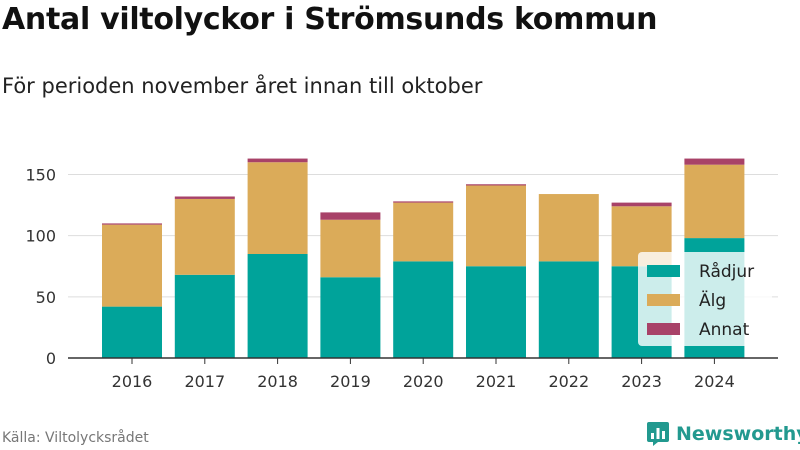 This screenshot has width=800, height=450. I want to click on legend: Rådjur Älg Annat, so click(705, 299).